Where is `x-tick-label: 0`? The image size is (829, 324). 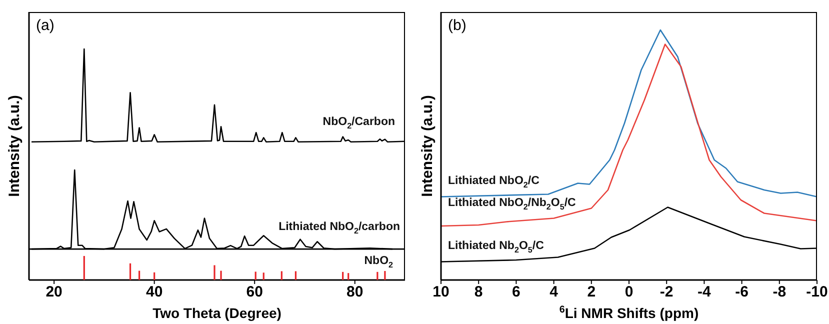 x-tick-label: 0 is located at coordinates (629, 292).